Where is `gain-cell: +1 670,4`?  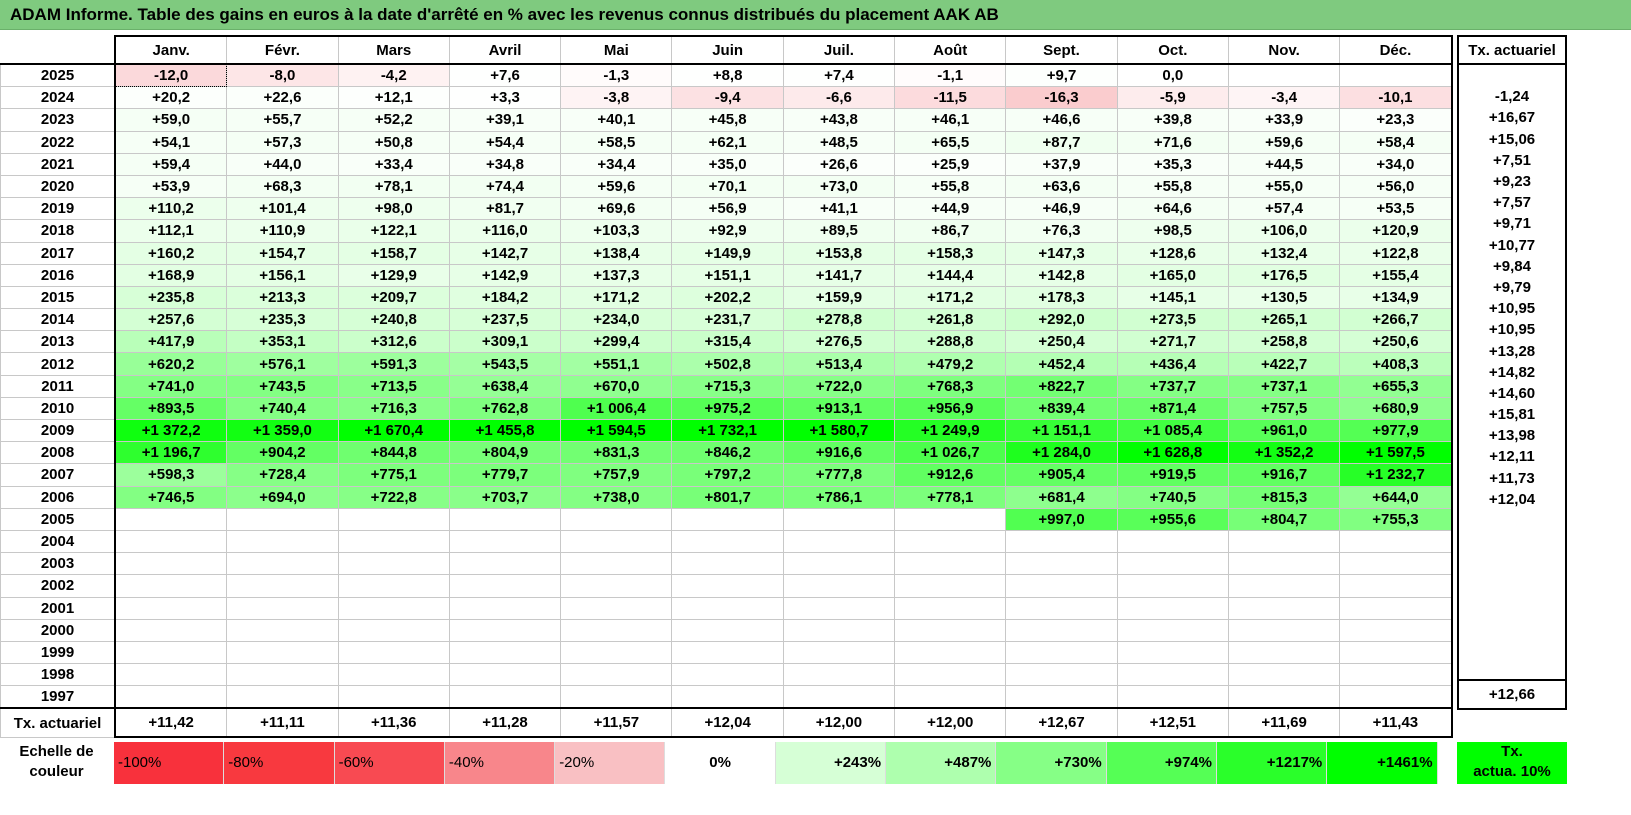 gain-cell: +1 670,4 is located at coordinates (393, 430).